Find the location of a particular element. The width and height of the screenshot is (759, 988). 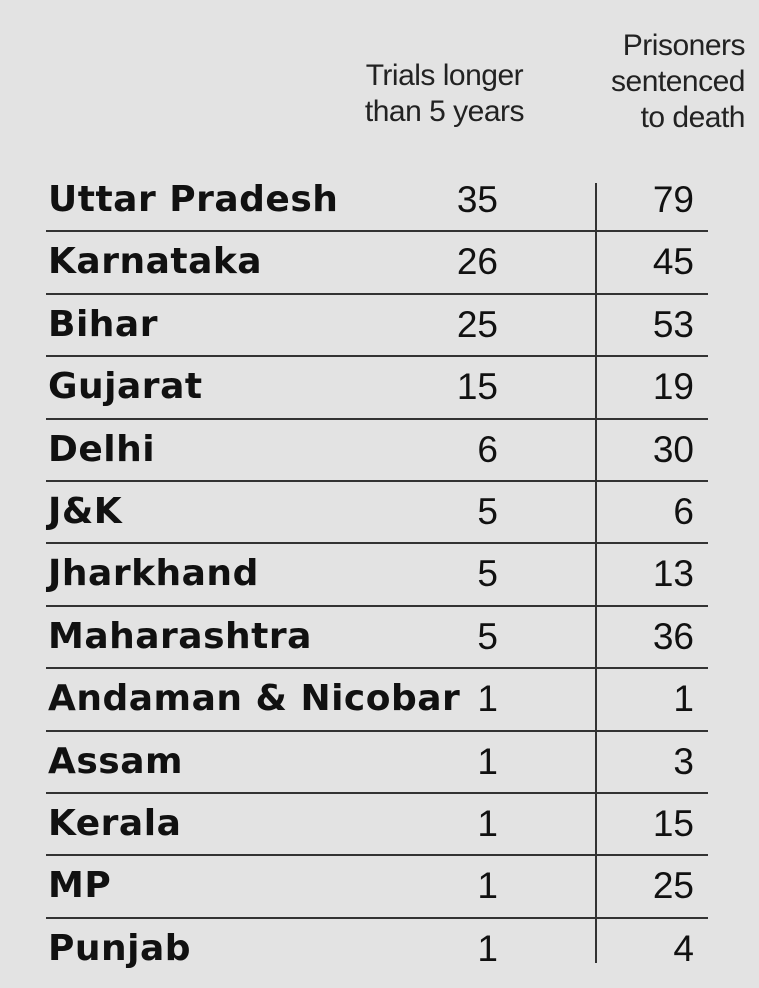

trials-value: 26 is located at coordinates (477, 262).